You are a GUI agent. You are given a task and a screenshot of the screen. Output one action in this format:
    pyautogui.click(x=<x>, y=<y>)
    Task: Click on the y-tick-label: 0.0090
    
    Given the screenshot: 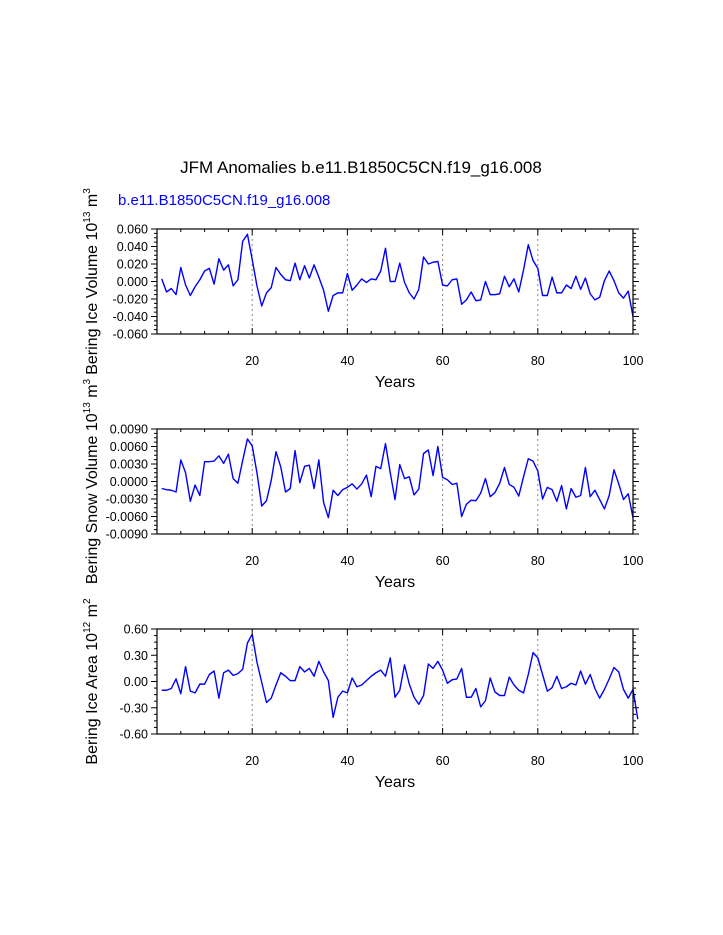 What is the action you would take?
    pyautogui.click(x=129, y=430)
    